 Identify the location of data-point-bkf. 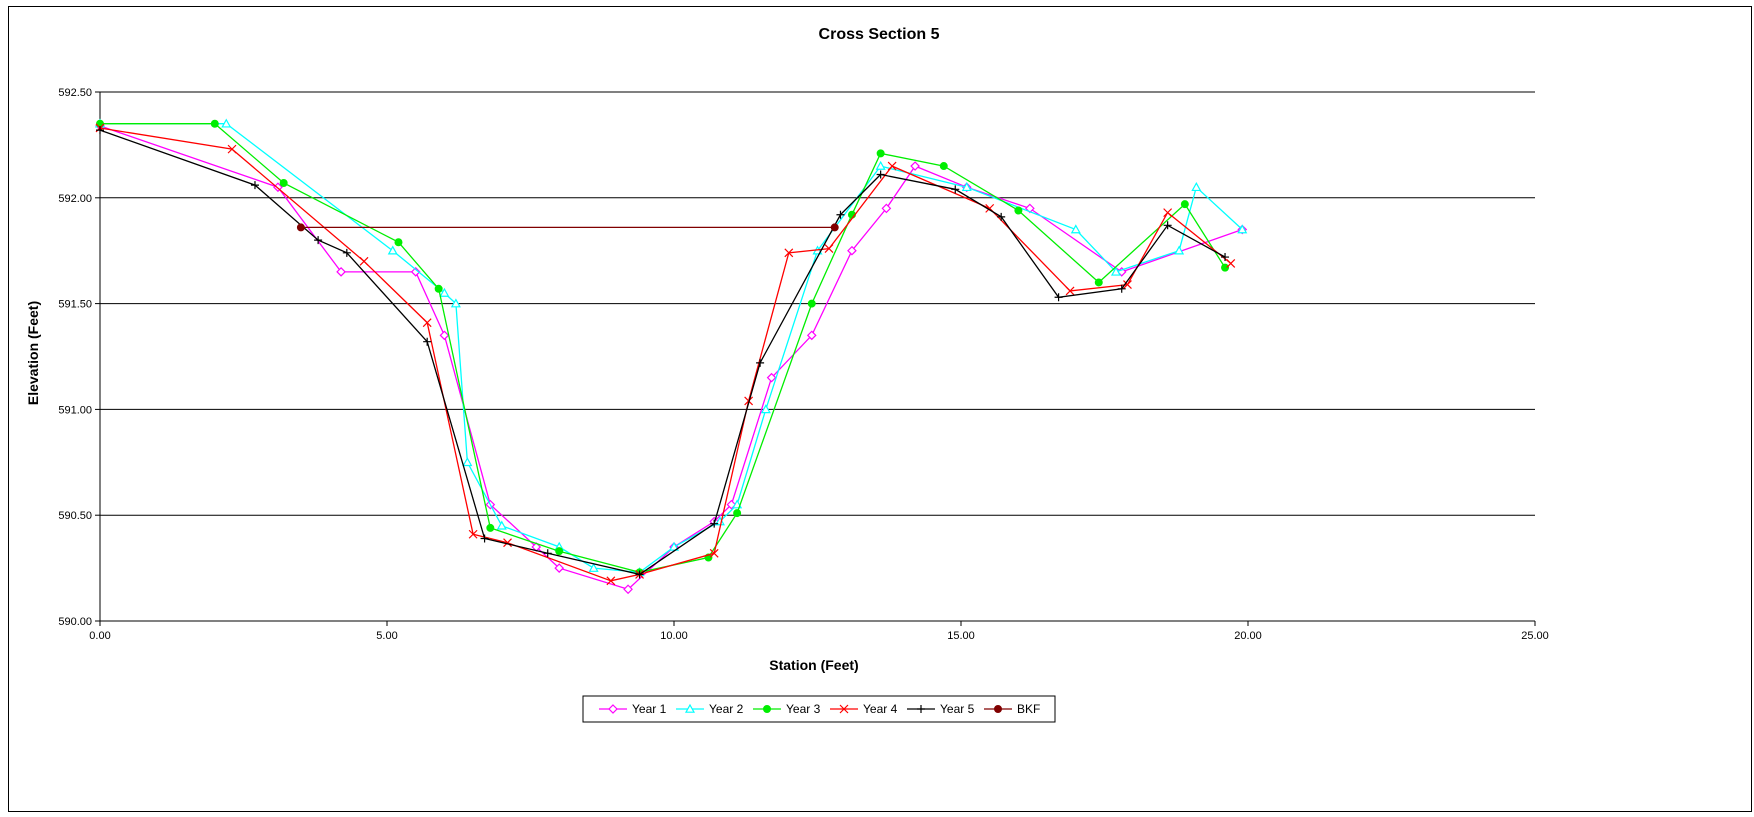
(300, 227).